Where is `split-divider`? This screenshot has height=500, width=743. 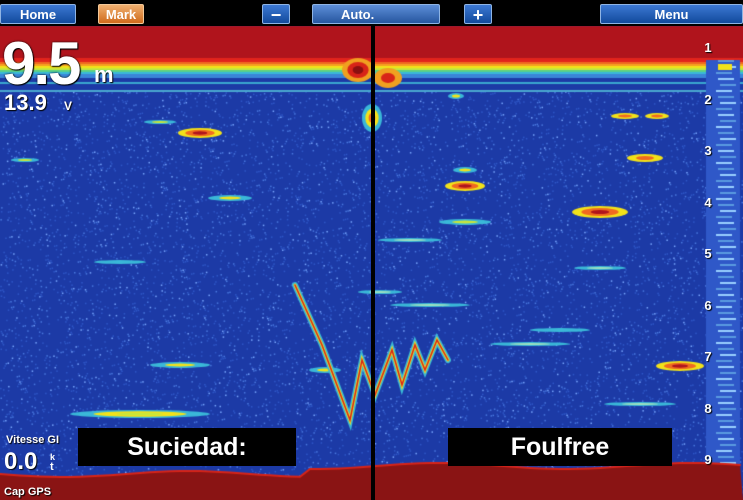
split-divider is located at coordinates (373, 263).